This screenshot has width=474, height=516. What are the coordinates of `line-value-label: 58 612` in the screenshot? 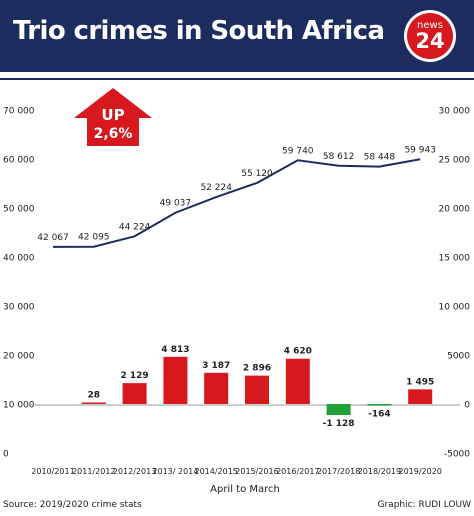 It's located at (339, 157).